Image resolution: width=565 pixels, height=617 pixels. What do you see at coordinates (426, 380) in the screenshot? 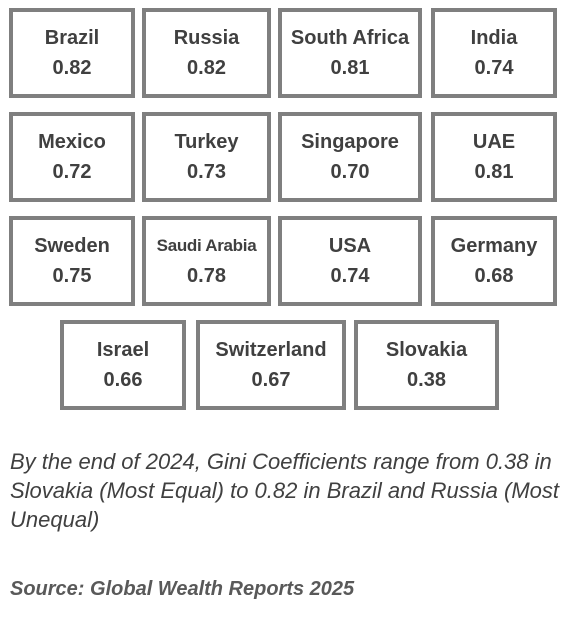
I see `gini-value: 0.38` at bounding box center [426, 380].